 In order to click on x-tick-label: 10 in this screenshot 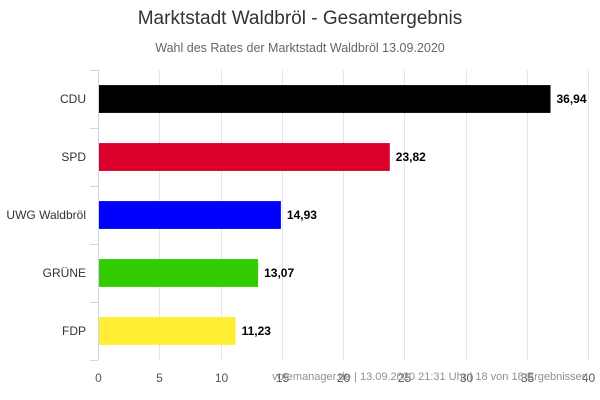, I will do `click(222, 378)`.